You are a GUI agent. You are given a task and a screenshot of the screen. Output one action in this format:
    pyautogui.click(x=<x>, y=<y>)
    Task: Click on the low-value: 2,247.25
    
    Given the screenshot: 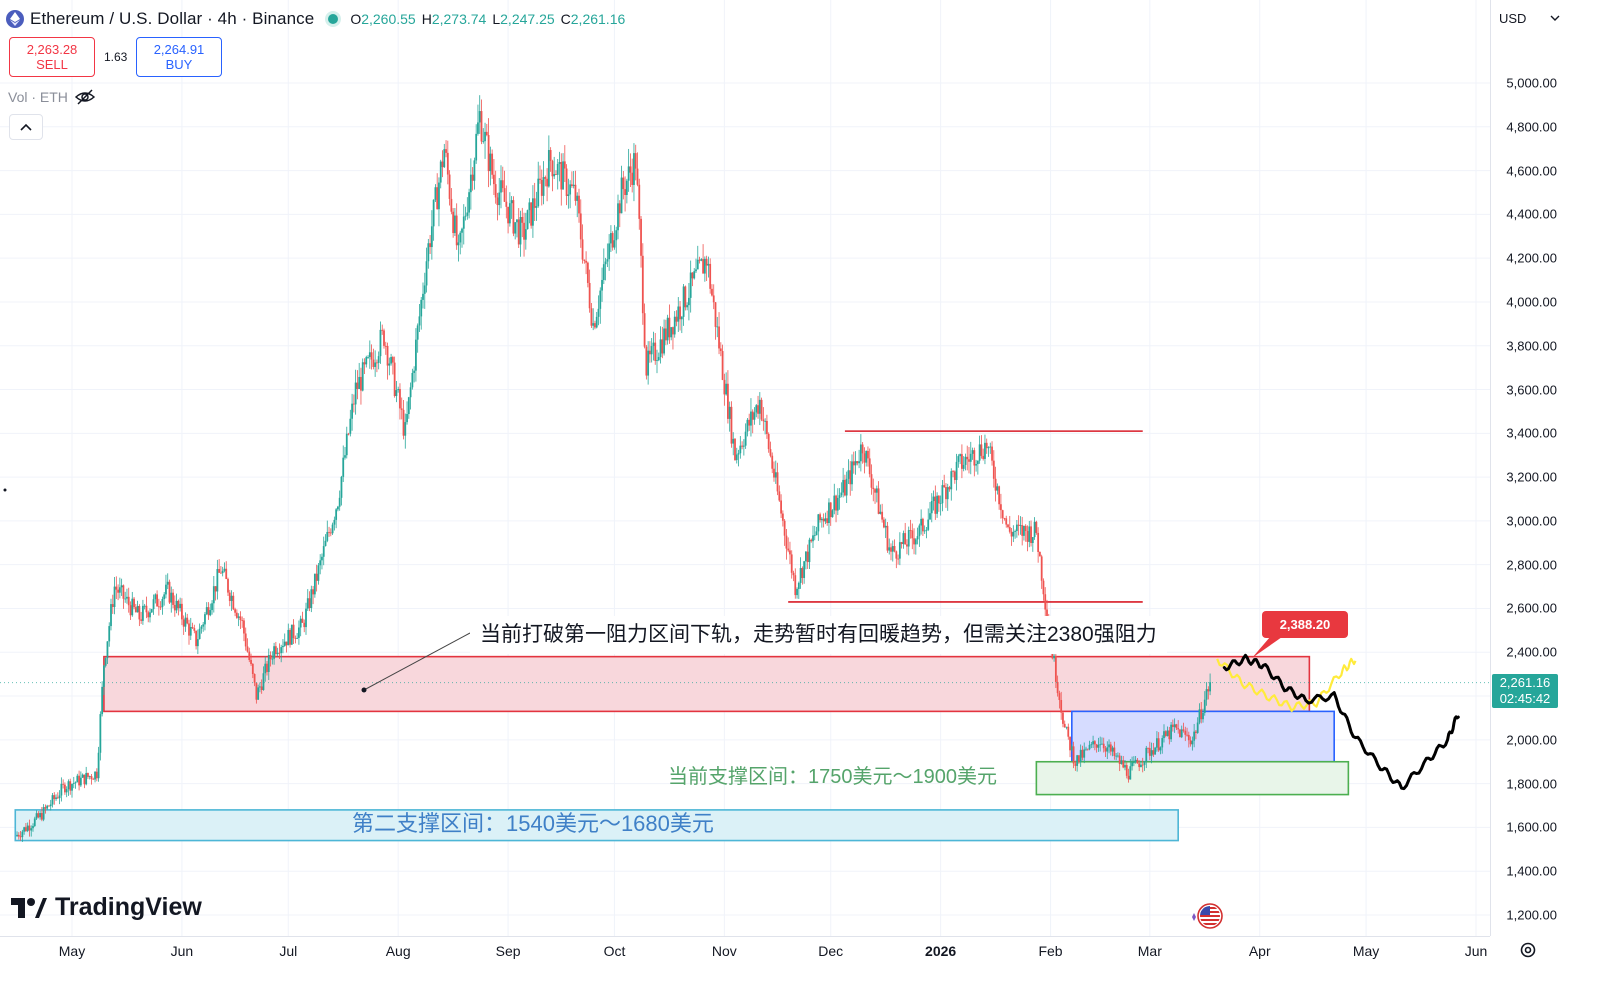 What is the action you would take?
    pyautogui.click(x=527, y=19)
    